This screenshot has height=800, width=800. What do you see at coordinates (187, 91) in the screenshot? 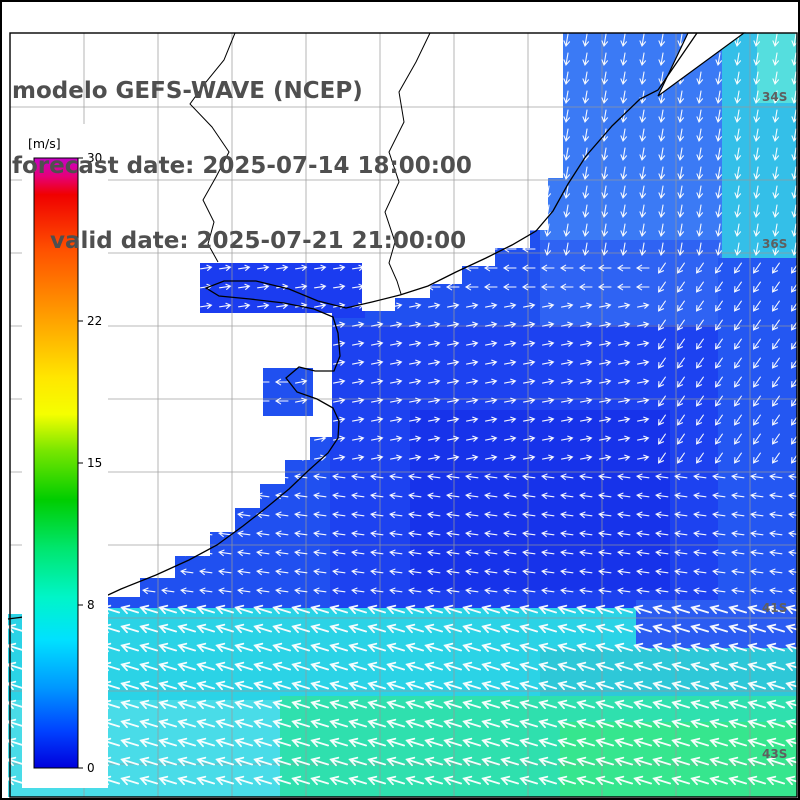
I see `model-title: modelo GEFS-WAVE (NCEP)` at bounding box center [187, 91].